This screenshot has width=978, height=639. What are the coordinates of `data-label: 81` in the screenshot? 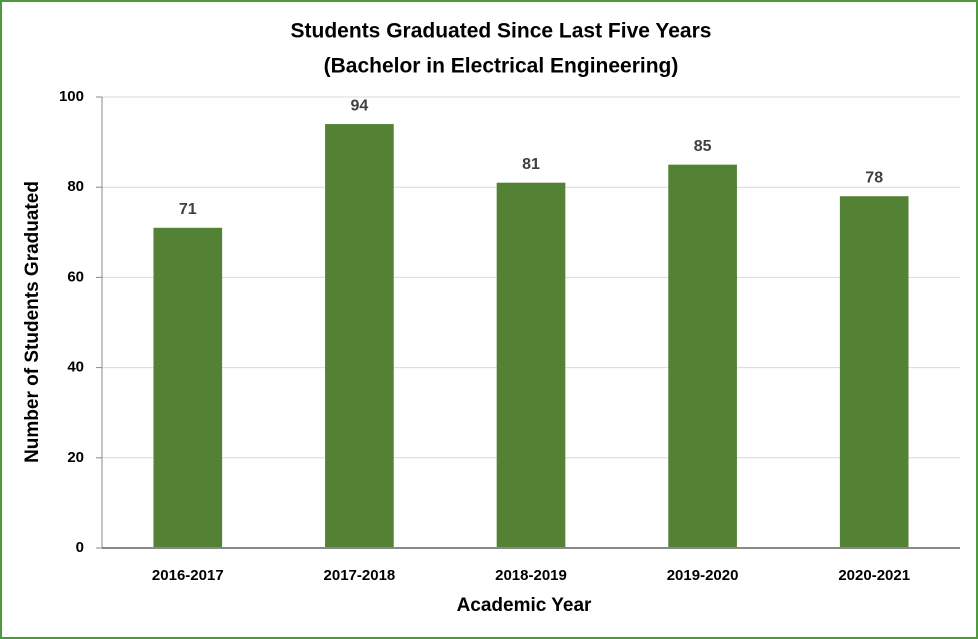 It's located at (531, 164).